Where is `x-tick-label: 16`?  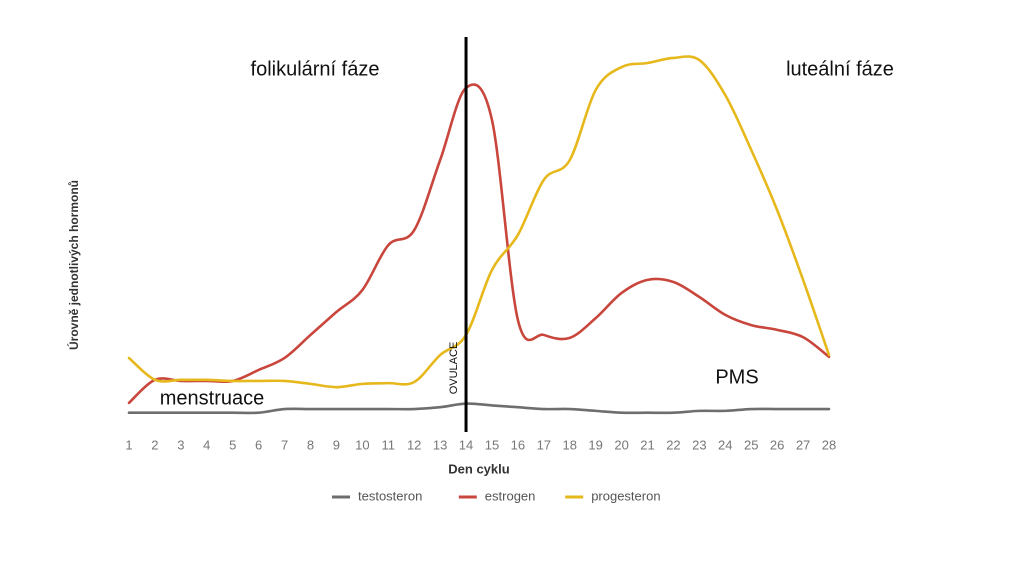
x-tick-label: 16 is located at coordinates (518, 444).